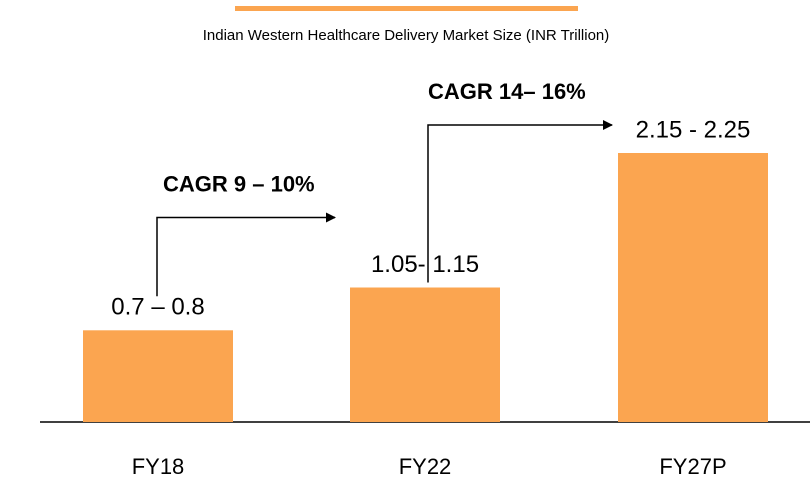 Image resolution: width=810 pixels, height=496 pixels. What do you see at coordinates (425, 264) in the screenshot?
I see `value-label: 1.05- 1.15` at bounding box center [425, 264].